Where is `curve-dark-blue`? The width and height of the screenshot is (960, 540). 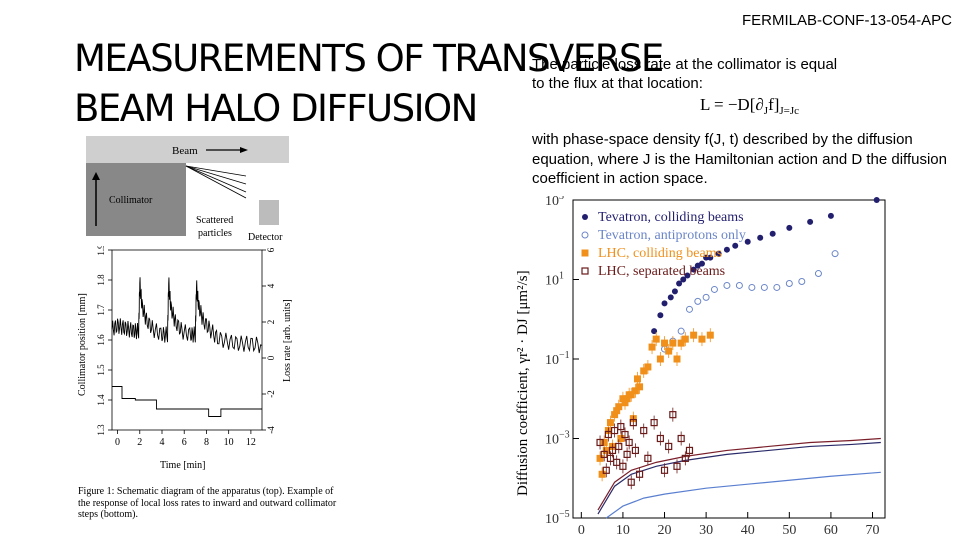
curve-dark-blue is located at coordinates (739, 478).